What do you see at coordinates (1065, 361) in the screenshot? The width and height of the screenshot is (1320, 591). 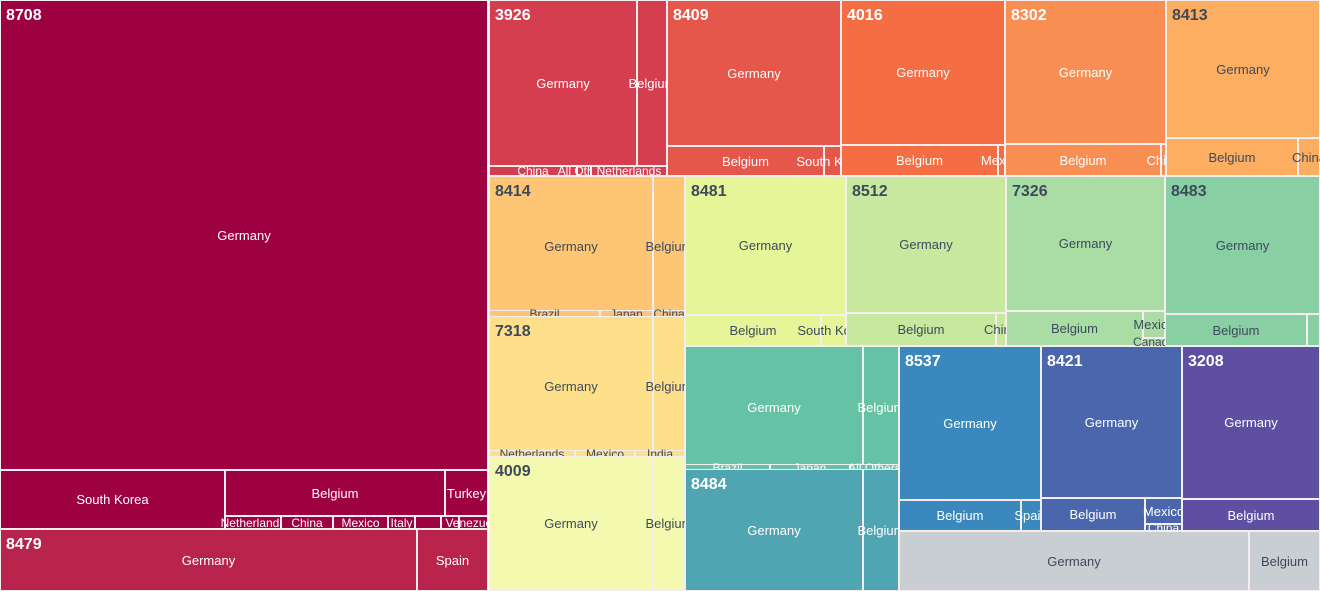 I see `group-code-label: 8421` at bounding box center [1065, 361].